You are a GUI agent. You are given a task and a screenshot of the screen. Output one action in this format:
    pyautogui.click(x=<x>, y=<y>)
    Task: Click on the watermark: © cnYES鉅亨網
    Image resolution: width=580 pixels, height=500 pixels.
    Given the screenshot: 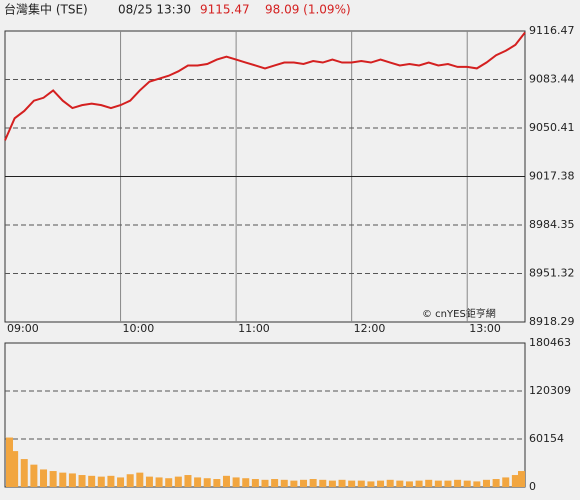 What is the action you would take?
    pyautogui.click(x=459, y=313)
    